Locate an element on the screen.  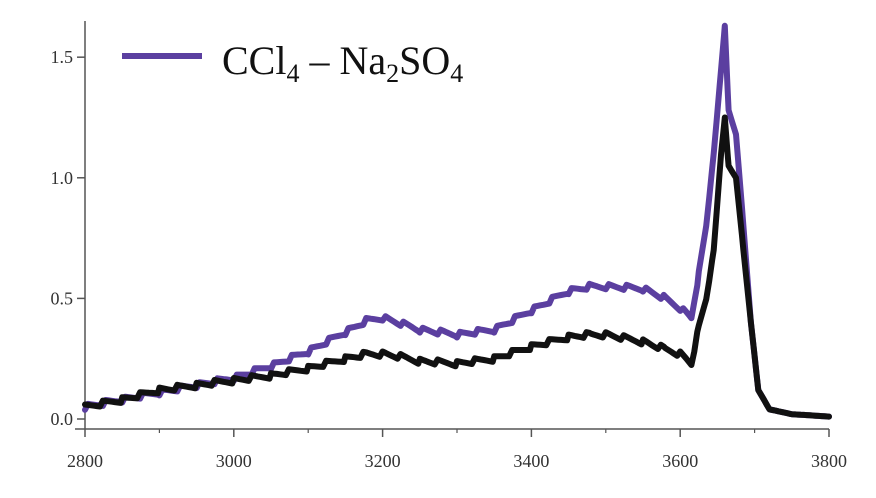
legend: CCl4 – Na2SO4 is located at coordinates (292, 63).